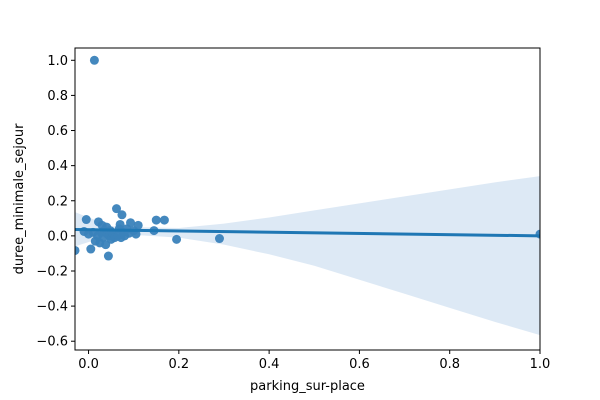  Describe the element at coordinates (57, 131) in the screenshot. I see `y-tick-label: 0.6` at that location.